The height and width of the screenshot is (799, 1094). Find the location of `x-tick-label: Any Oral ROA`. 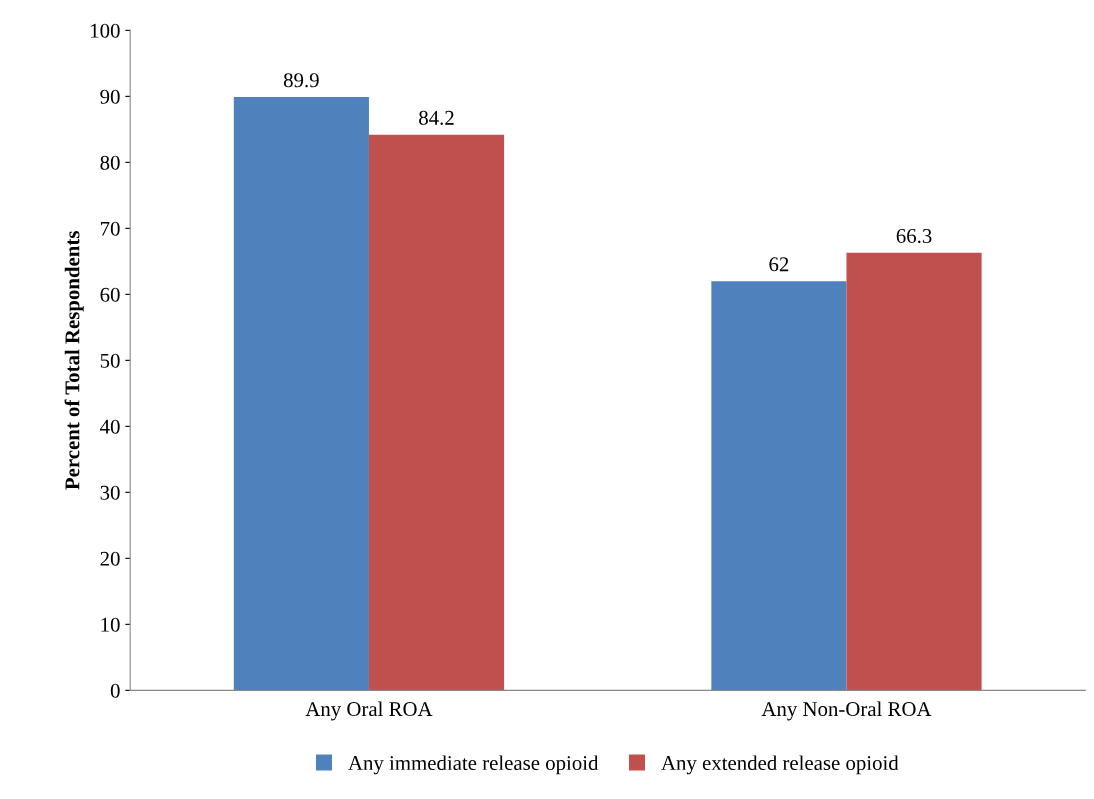

x-tick-label: Any Oral ROA is located at coordinates (369, 711).